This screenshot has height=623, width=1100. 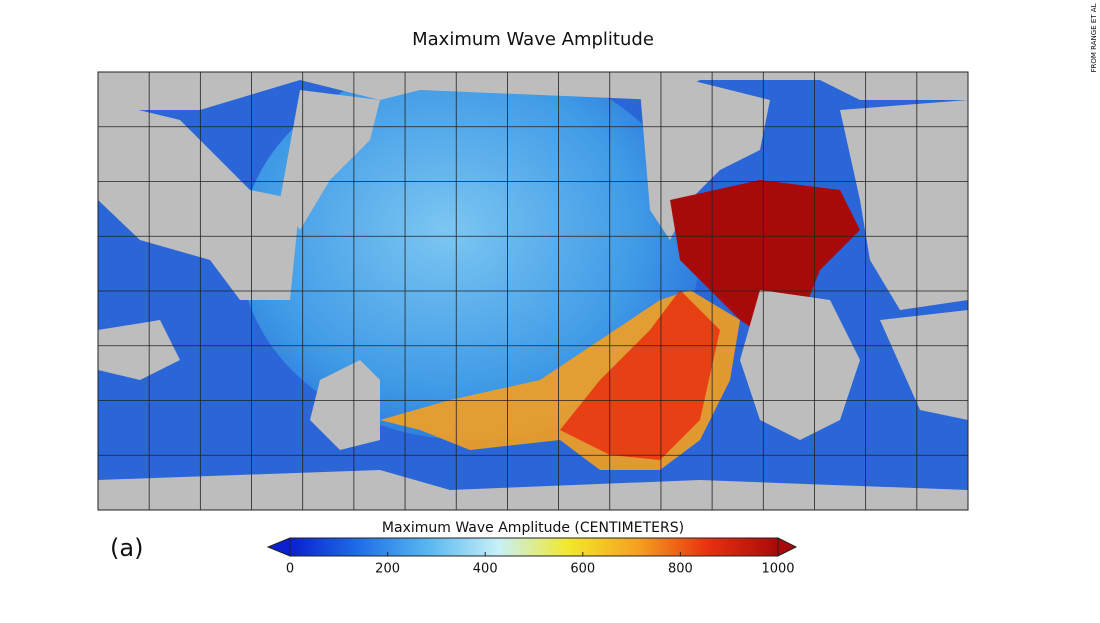 What do you see at coordinates (680, 569) in the screenshot?
I see `colorbar-tick-label: 800` at bounding box center [680, 569].